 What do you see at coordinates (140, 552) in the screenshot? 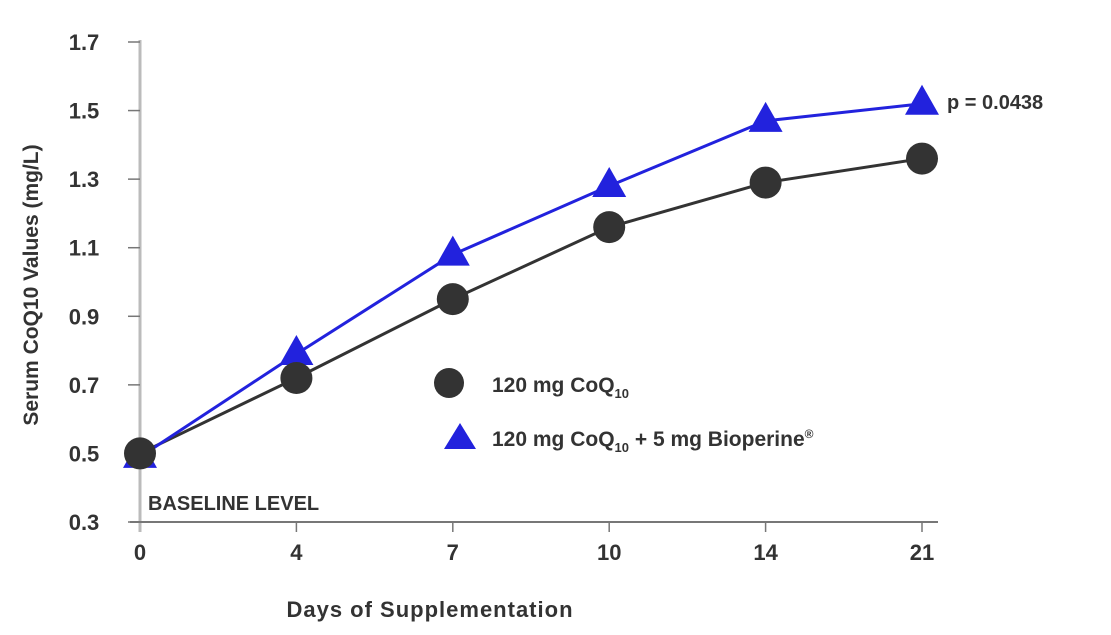
I see `x-tick-label: 0` at bounding box center [140, 552].